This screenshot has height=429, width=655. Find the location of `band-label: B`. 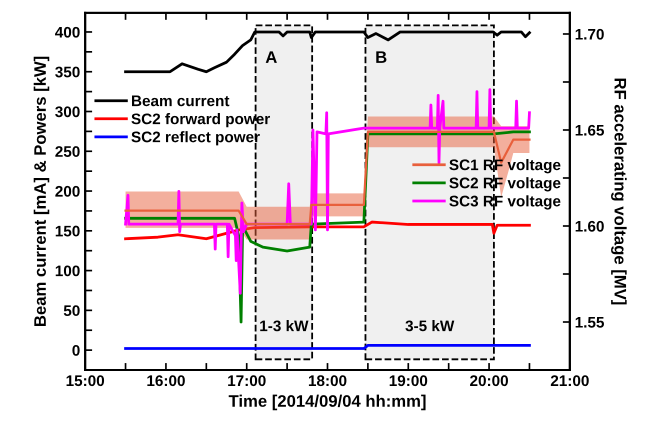

band-label: B is located at coordinates (381, 57).